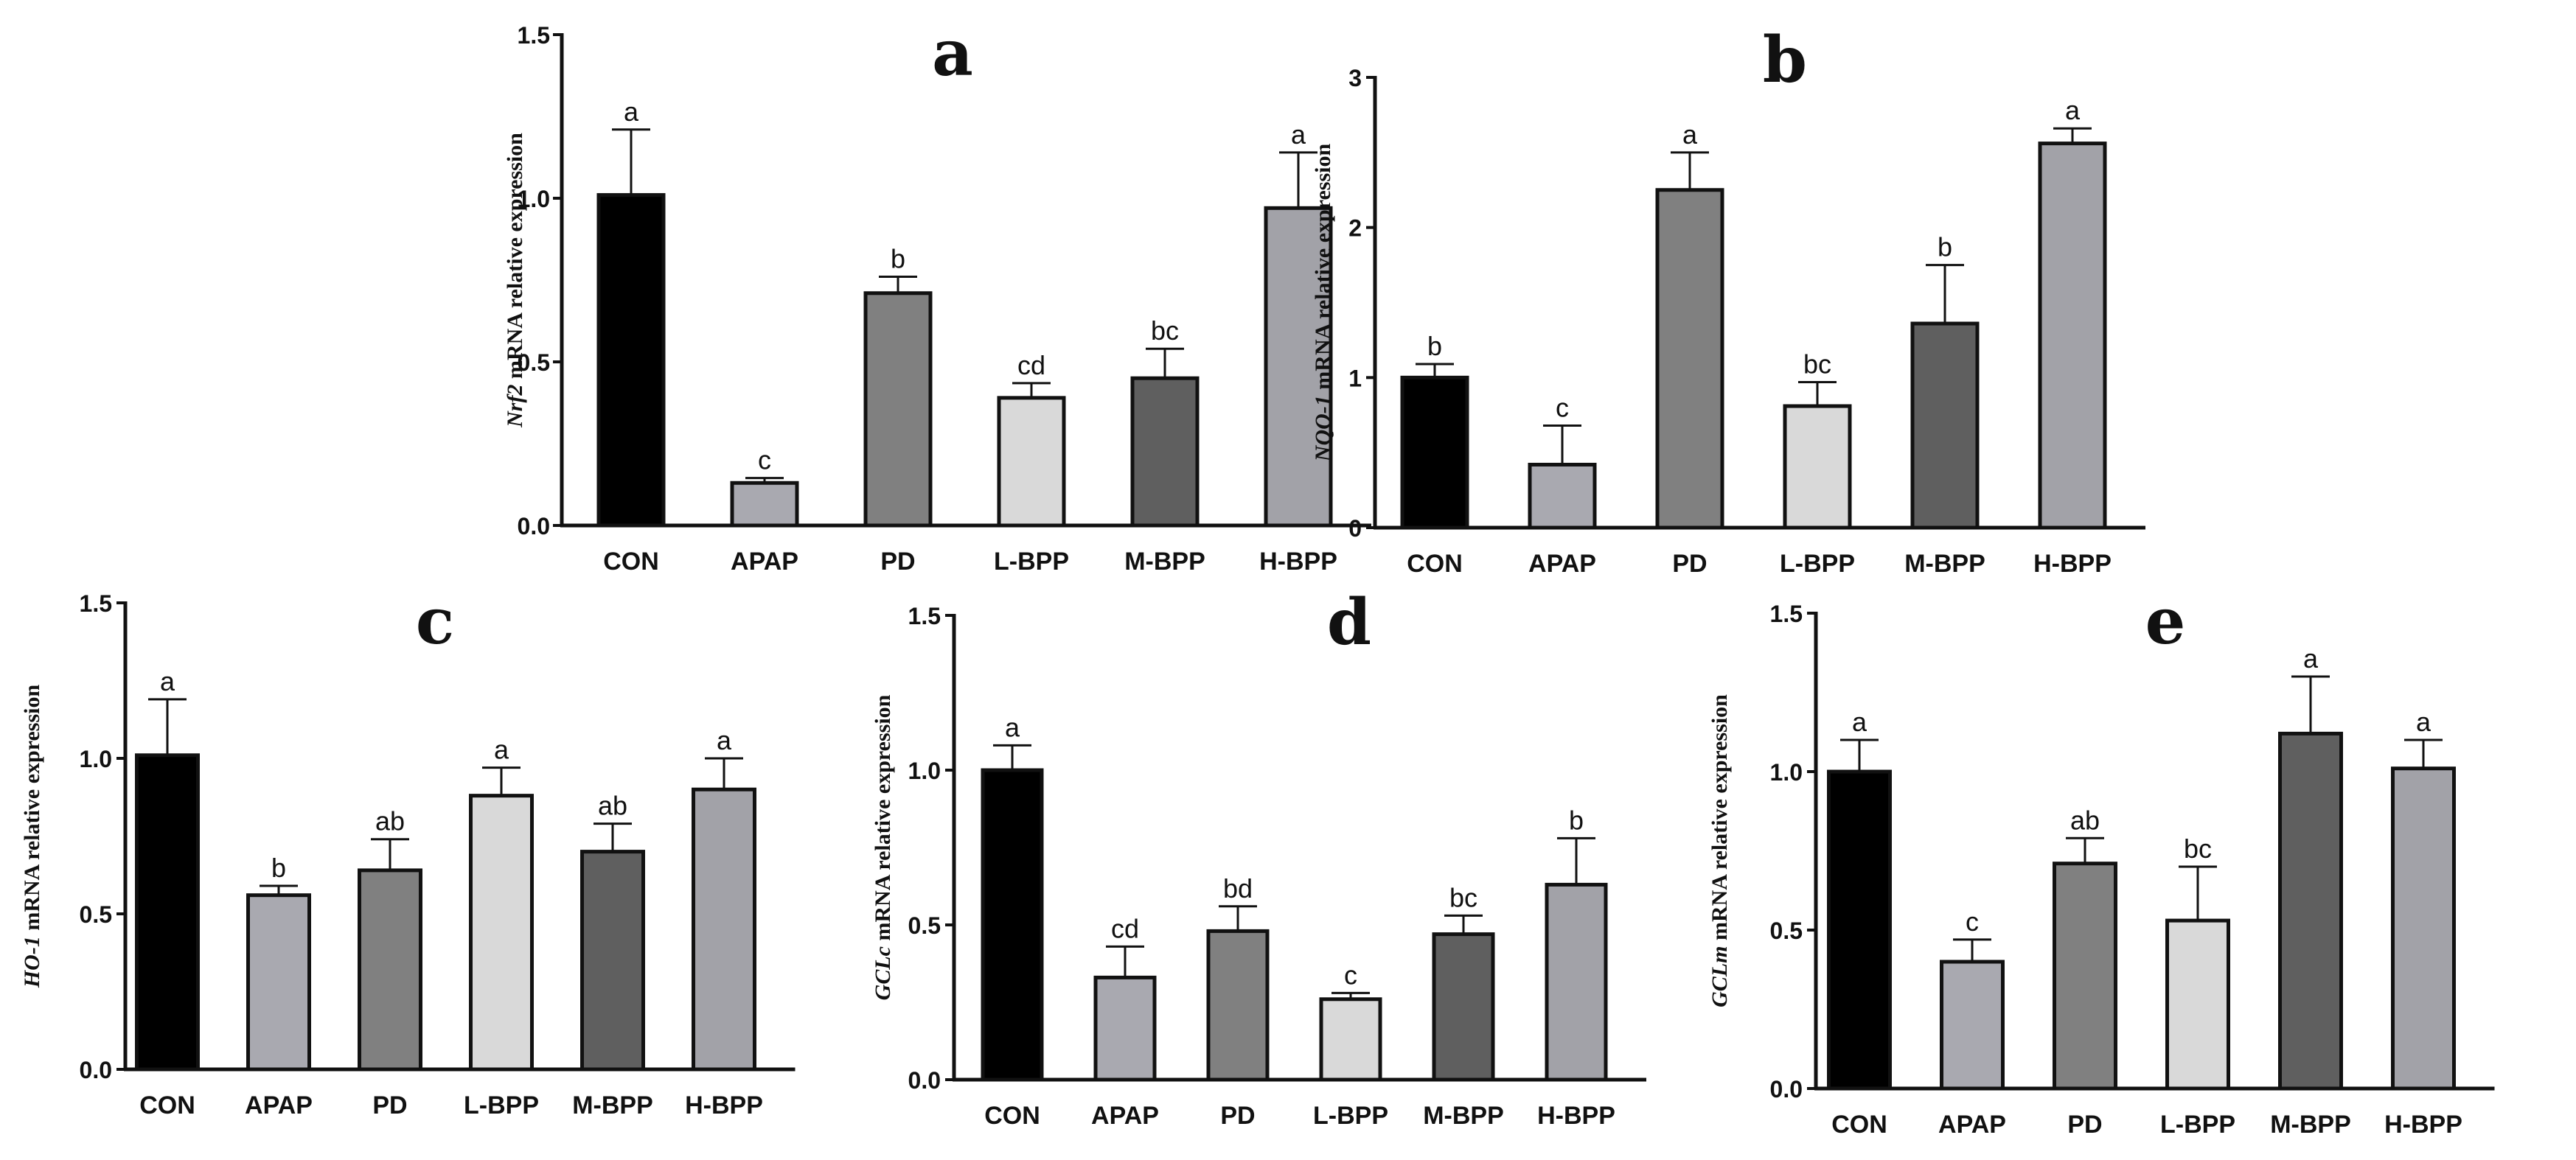 This screenshot has height=1160, width=2576. I want to click on y-axis-label-gene: Nrf2, so click(515, 407).